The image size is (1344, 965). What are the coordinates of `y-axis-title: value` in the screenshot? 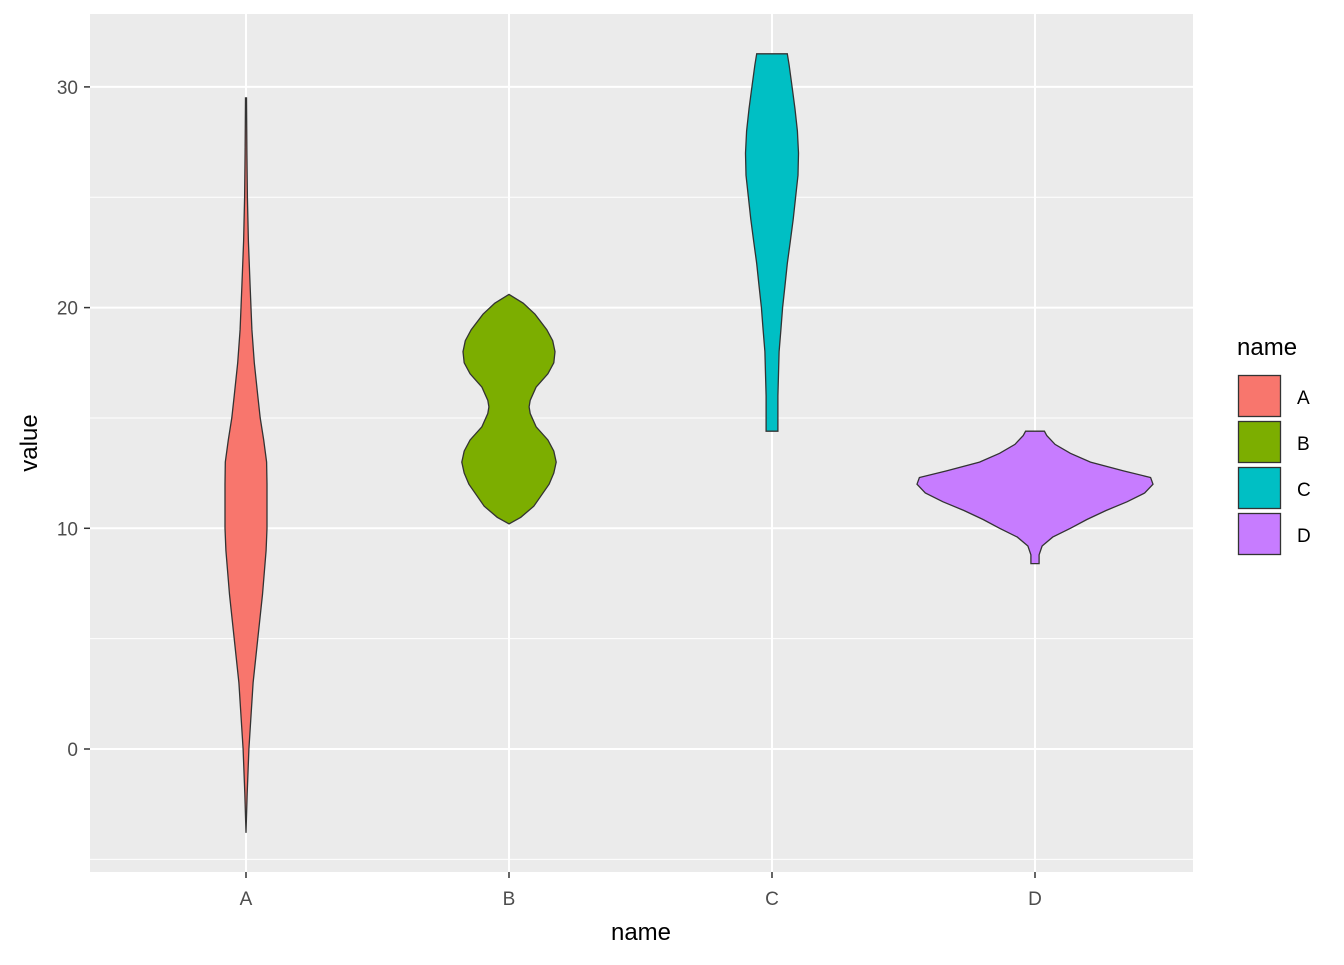 It's located at (29, 442).